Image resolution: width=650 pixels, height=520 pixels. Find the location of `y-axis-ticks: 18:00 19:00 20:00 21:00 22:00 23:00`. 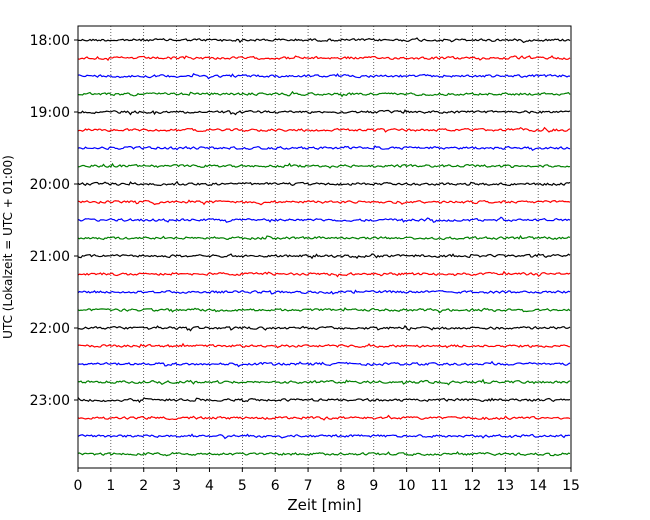

y-axis-ticks: 18:00 19:00 20:00 21:00 22:00 23:00 is located at coordinates (54, 221).